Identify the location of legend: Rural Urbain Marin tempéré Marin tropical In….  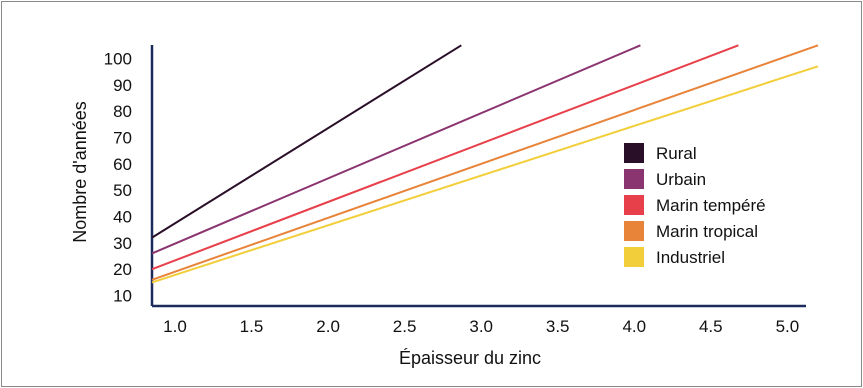
(695, 205).